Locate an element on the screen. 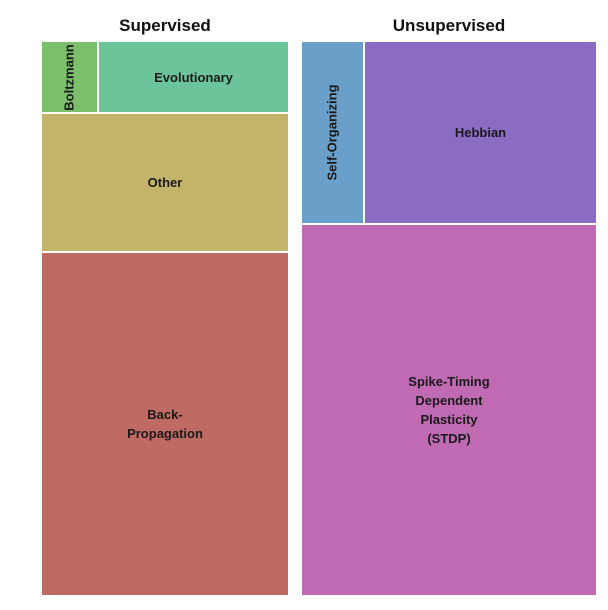 Image resolution: width=608 pixels, height=610 pixels. treemap-cell-label: Other is located at coordinates (165, 182).